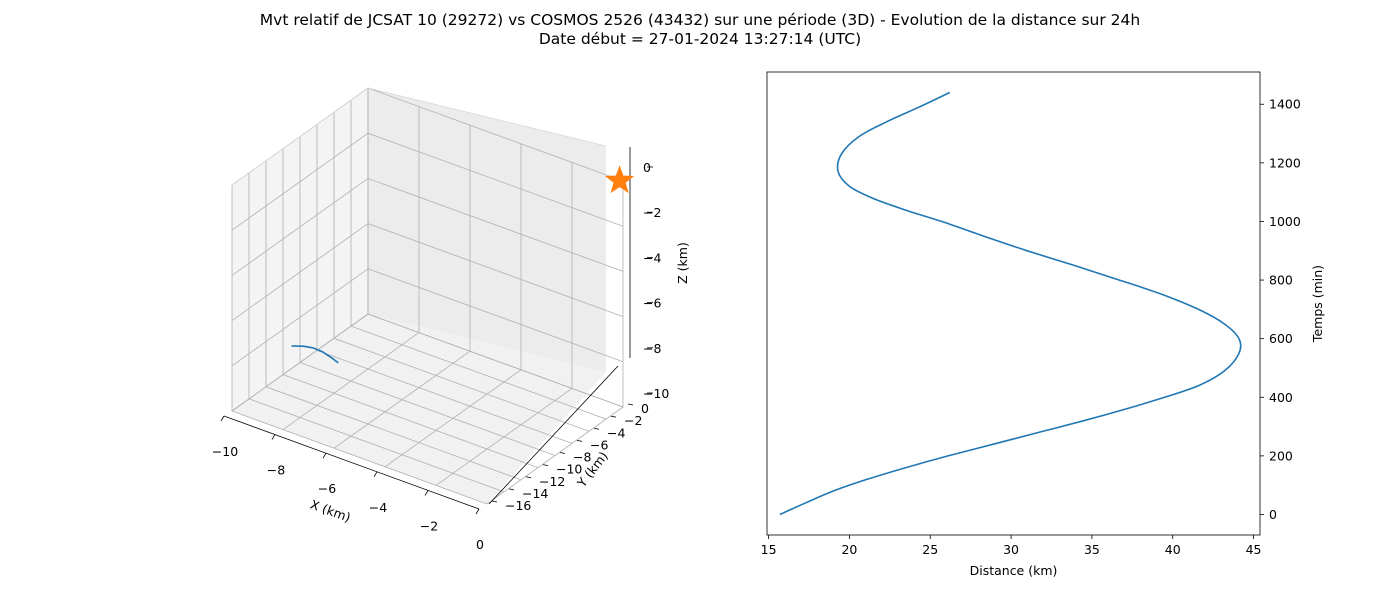  I want to click on z-tick-label: −8, so click(652, 348).